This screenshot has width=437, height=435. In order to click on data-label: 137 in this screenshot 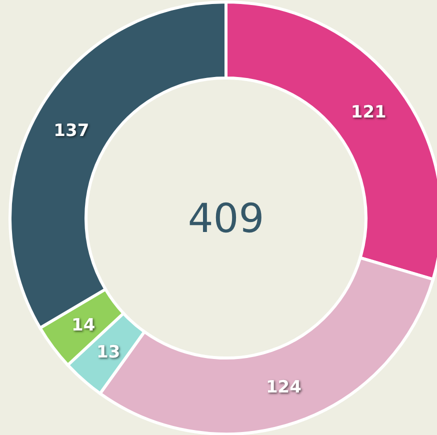, I will do `click(72, 130)`.